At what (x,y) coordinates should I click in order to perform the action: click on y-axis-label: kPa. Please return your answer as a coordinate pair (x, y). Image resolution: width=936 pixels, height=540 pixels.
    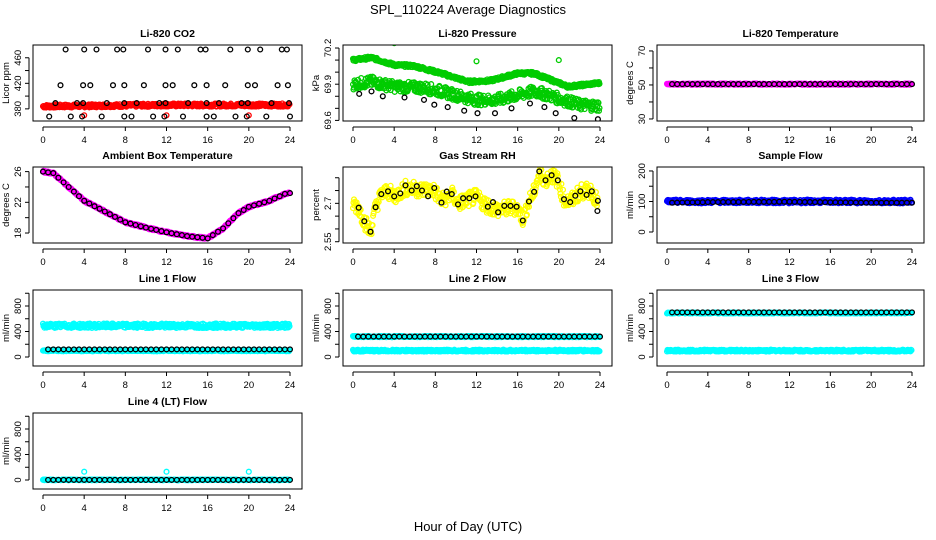
    Looking at the image, I should click on (316, 82).